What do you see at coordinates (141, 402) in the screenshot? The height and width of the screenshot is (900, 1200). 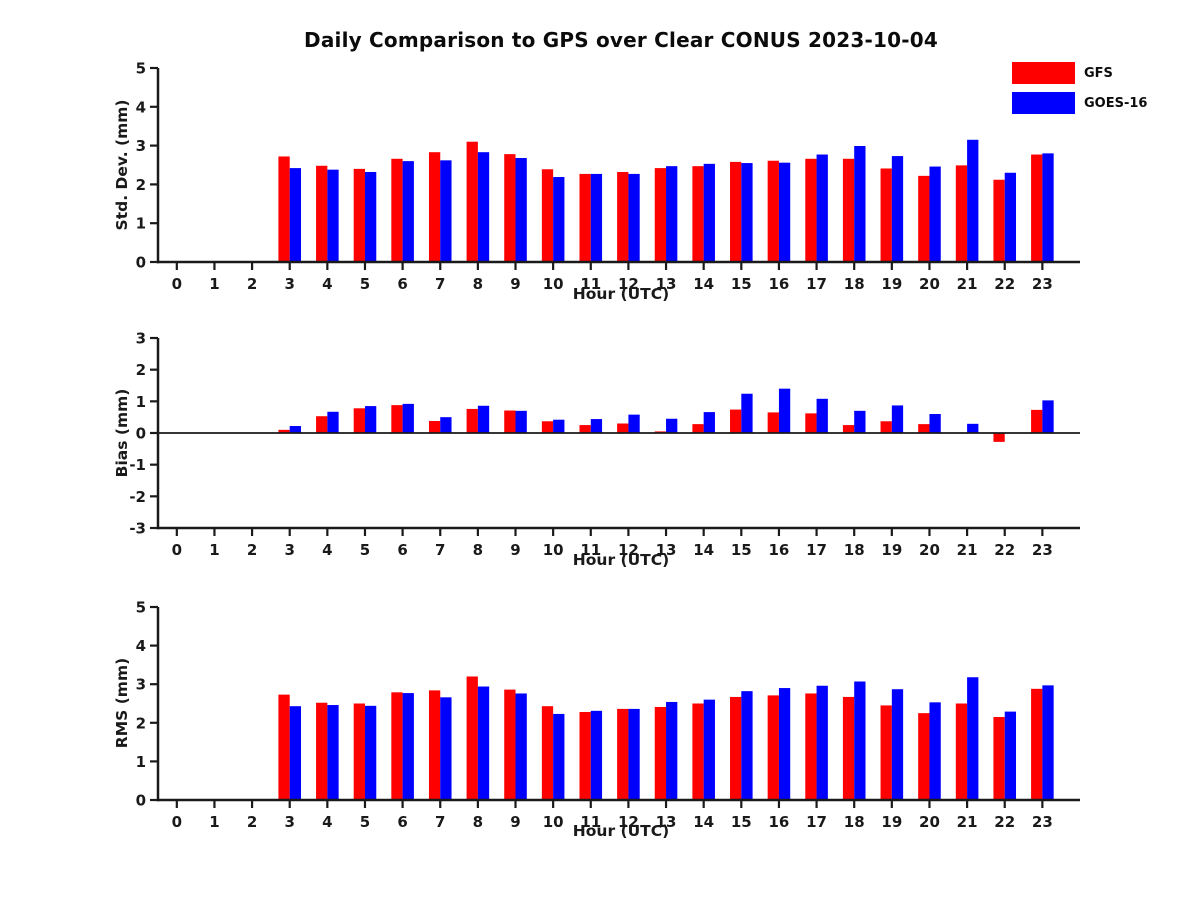 I see `y-tick-label: 1` at bounding box center [141, 402].